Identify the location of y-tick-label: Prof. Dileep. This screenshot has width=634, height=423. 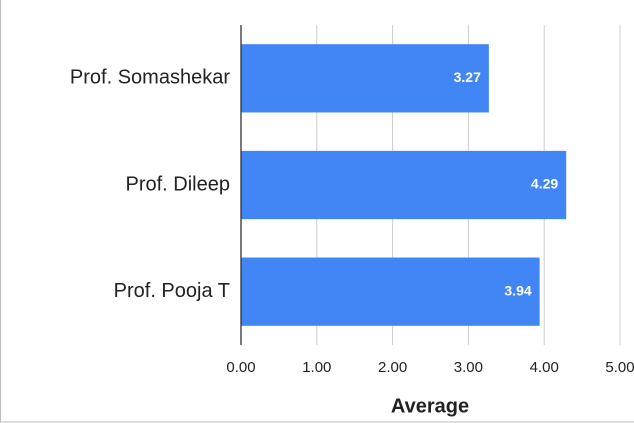
(178, 184).